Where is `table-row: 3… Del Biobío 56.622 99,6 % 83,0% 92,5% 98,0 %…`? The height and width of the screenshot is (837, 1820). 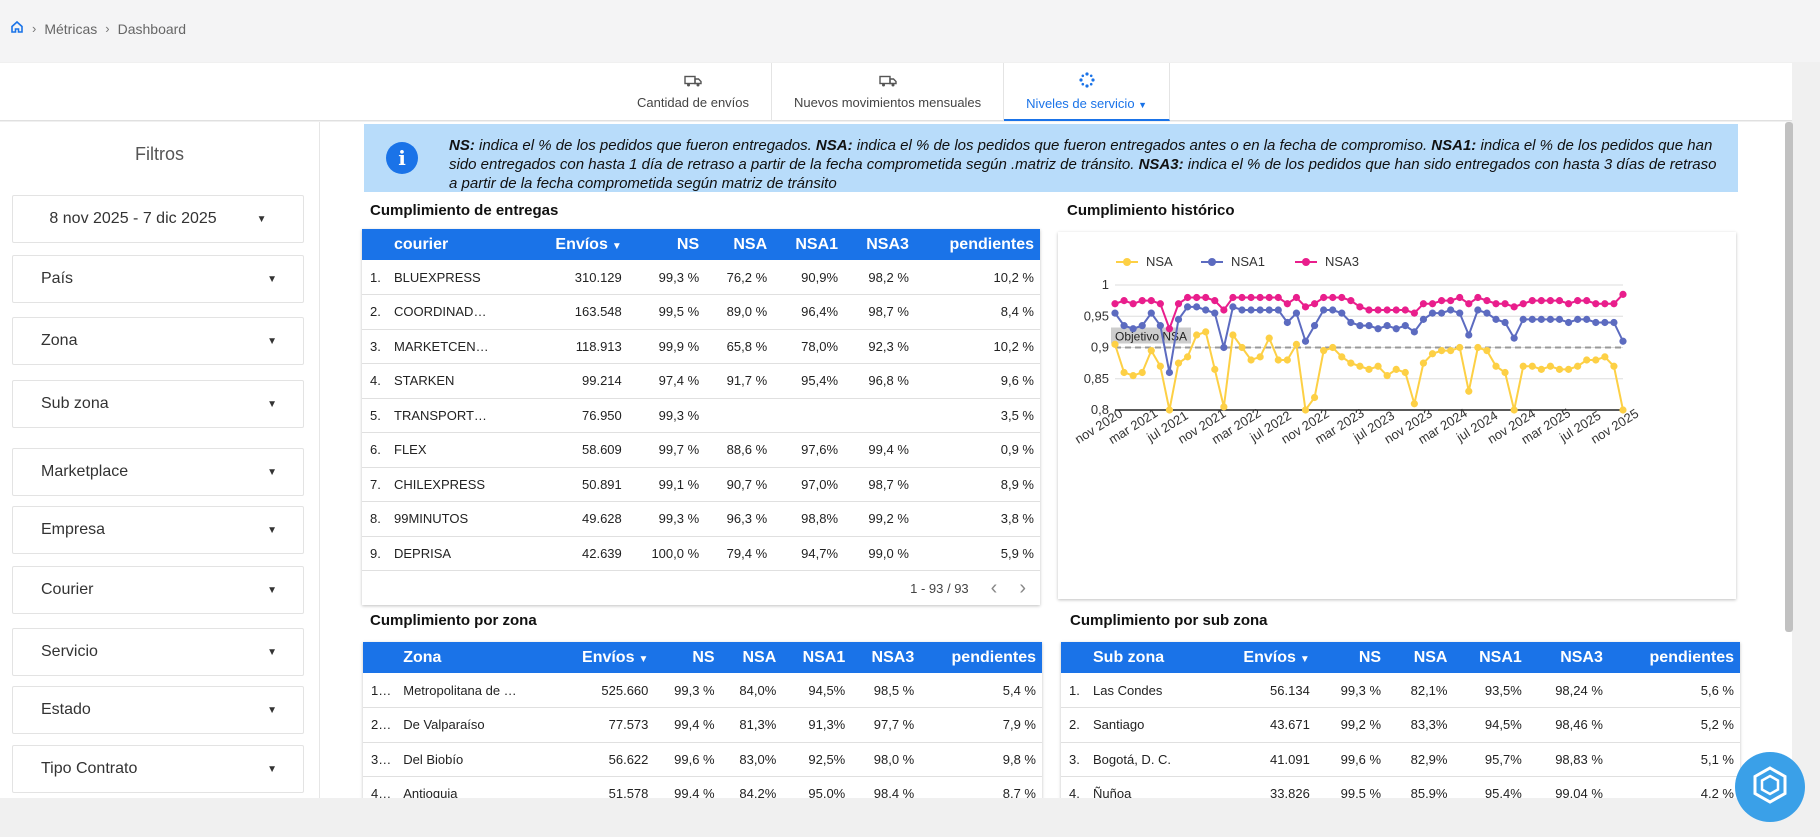
table-row: 3… Del Biobío 56.622 99,6 % 83,0% 92,5% 98,0 %… is located at coordinates (702, 759).